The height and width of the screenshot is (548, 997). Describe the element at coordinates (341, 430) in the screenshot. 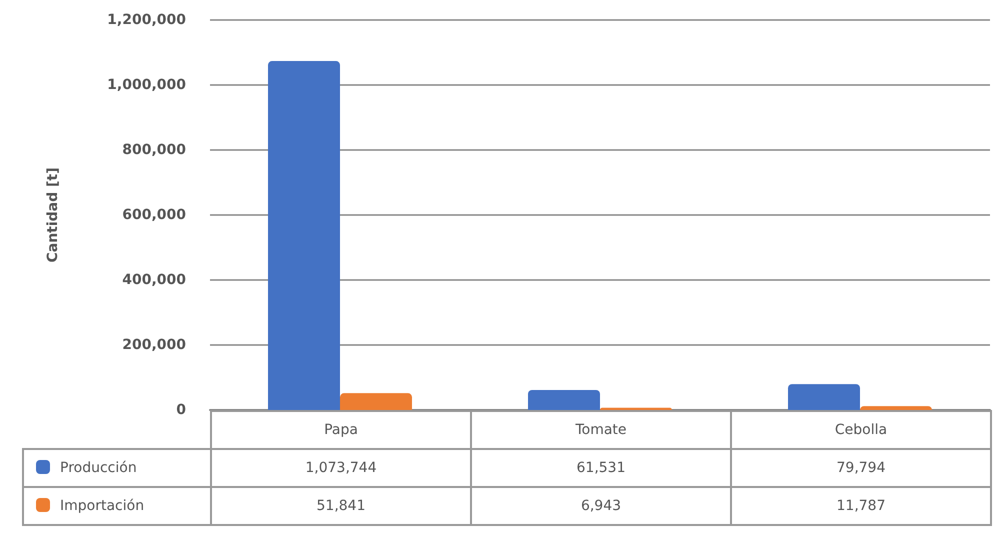

I see `x-tick-label: Papa` at that location.